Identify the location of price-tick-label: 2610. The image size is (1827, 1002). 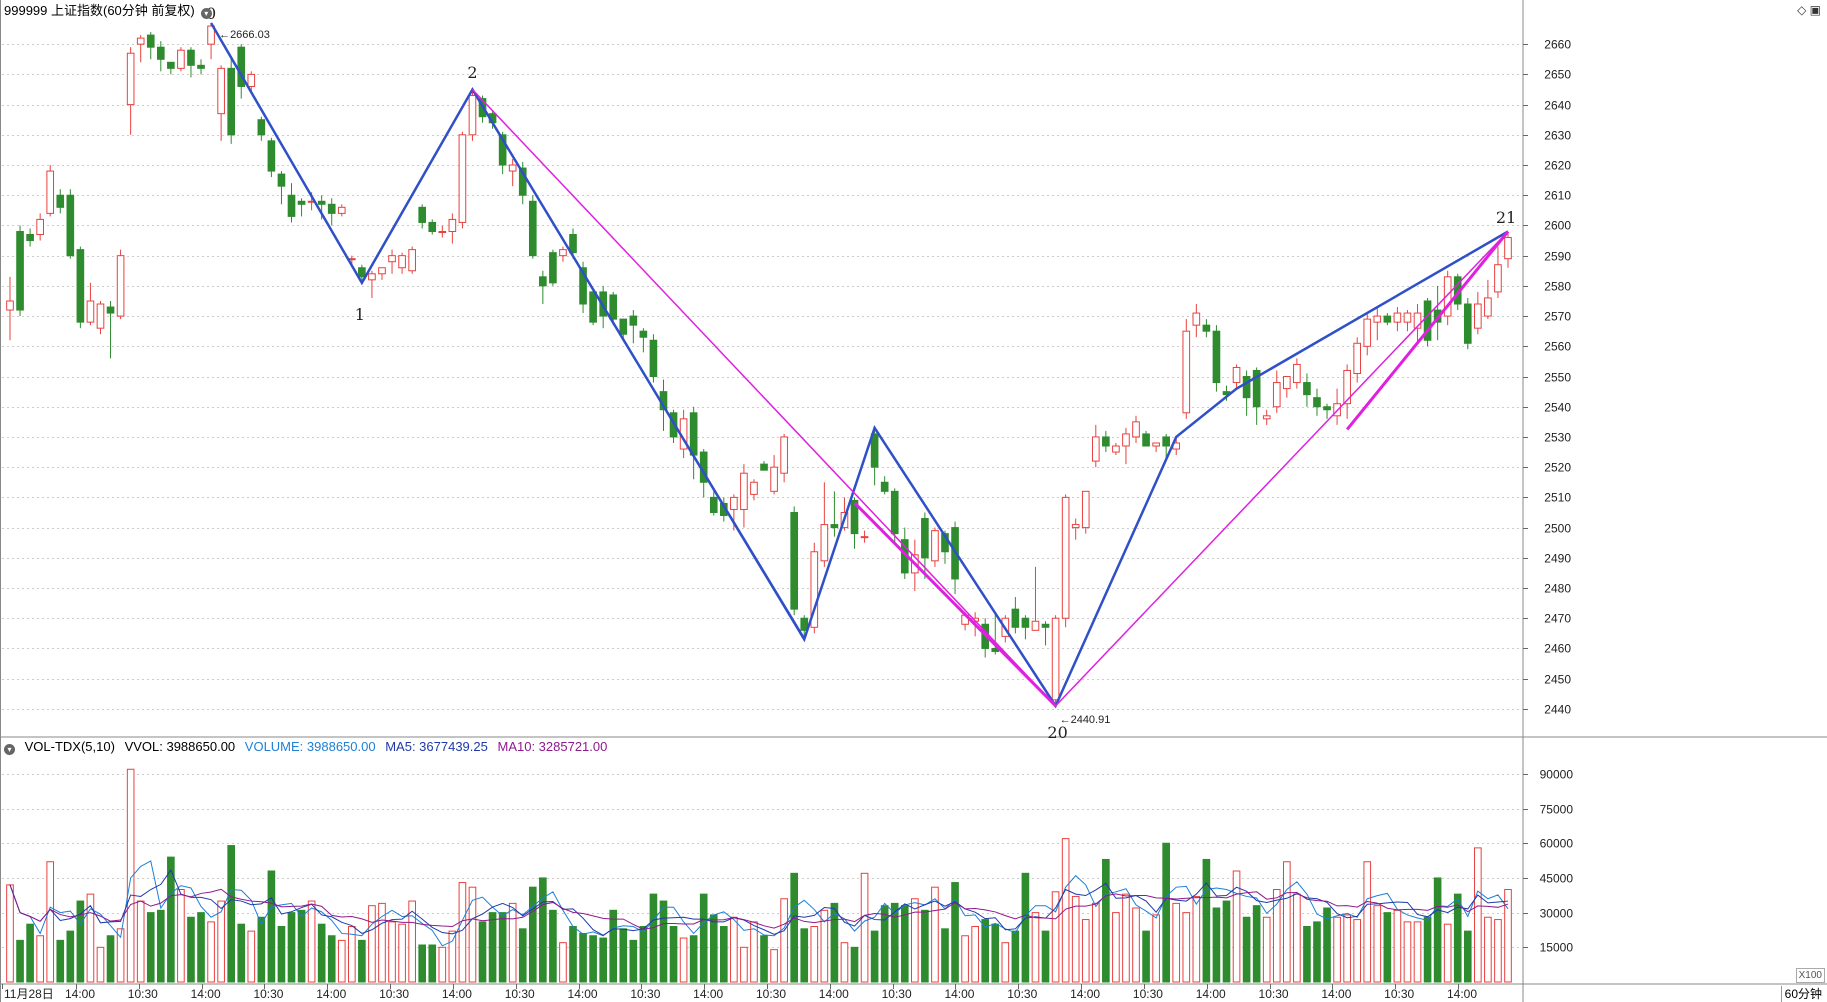
(1557, 196).